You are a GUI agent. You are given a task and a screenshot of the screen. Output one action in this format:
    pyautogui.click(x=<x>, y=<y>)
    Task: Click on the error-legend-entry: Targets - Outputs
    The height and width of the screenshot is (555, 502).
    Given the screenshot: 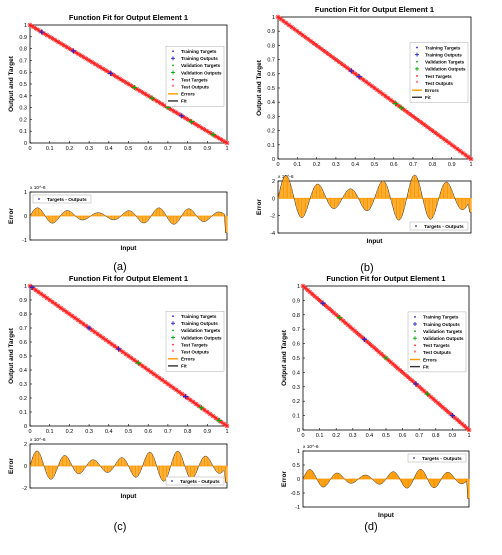 What is the action you would take?
    pyautogui.click(x=67, y=200)
    